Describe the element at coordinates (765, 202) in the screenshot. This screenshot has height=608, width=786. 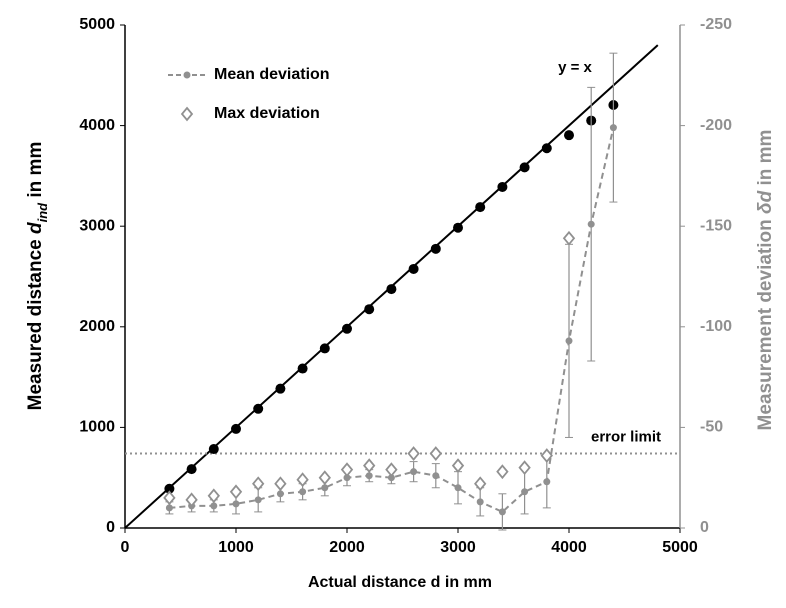
I see `y2-label-symbol: δd` at that location.